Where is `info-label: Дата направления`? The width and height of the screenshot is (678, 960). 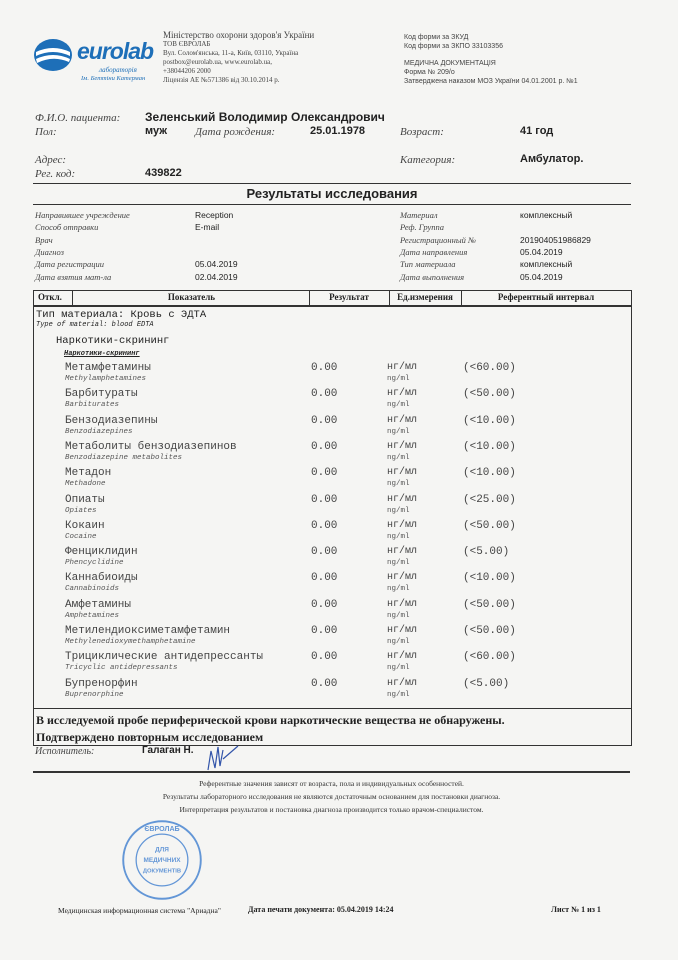 info-label: Дата направления is located at coordinates (434, 251).